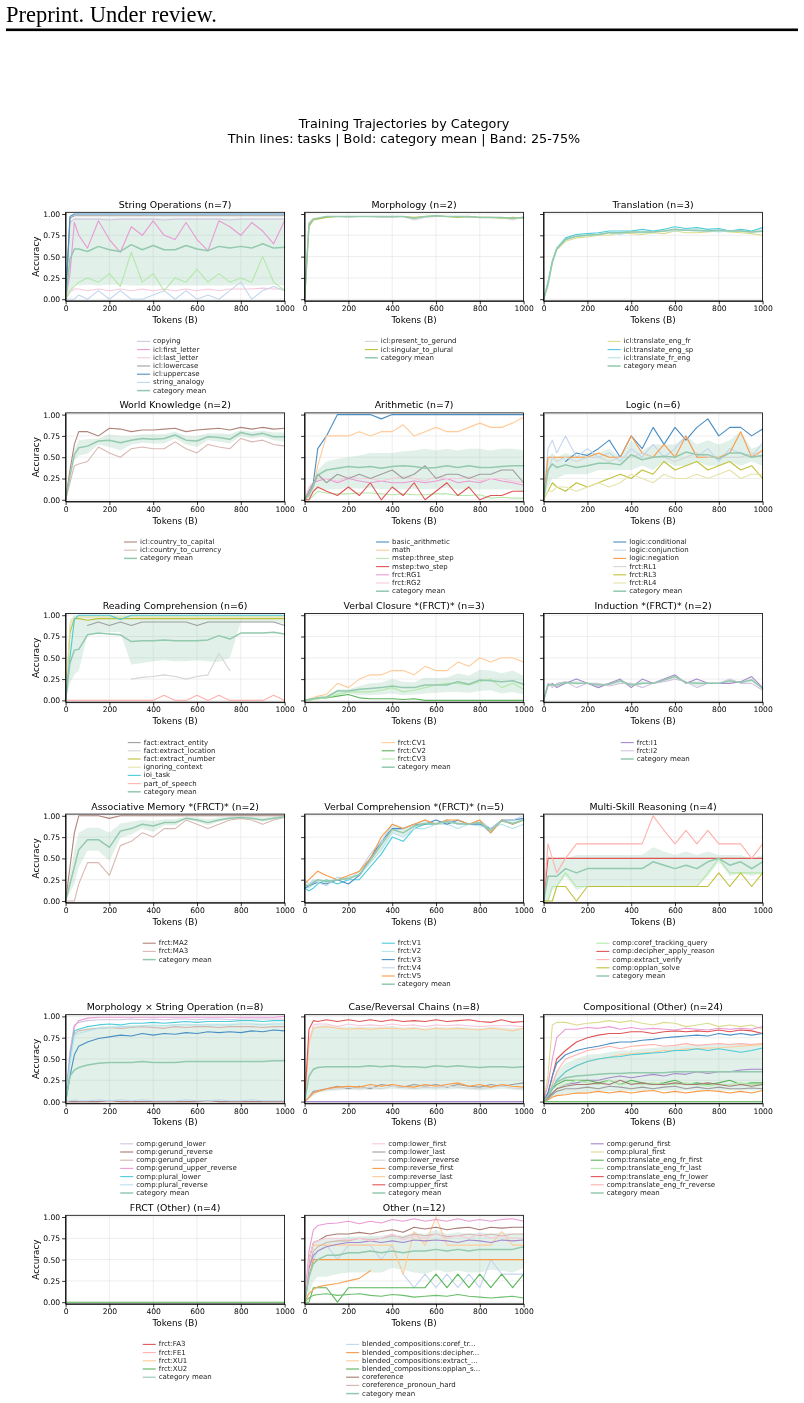 The image size is (804, 1403). I want to click on chart-title: Verbal Closure *(FRCT)* (n=3), so click(414, 605).